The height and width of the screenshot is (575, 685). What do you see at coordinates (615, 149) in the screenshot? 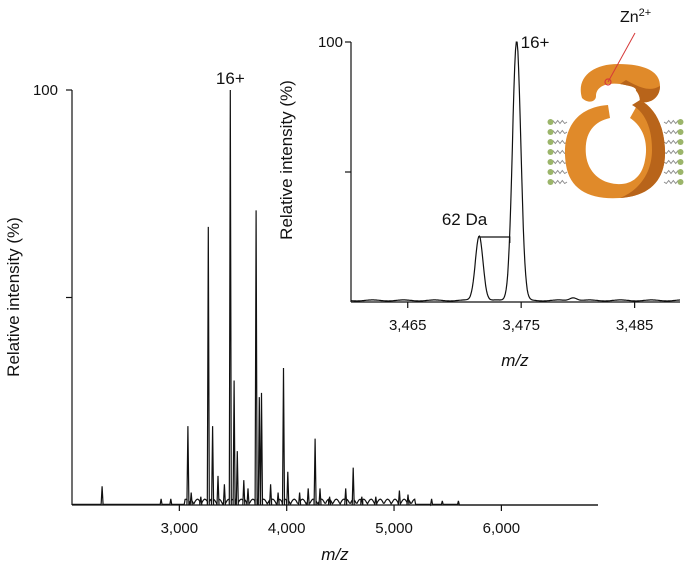
I see `protein-lower-ring` at bounding box center [615, 149].